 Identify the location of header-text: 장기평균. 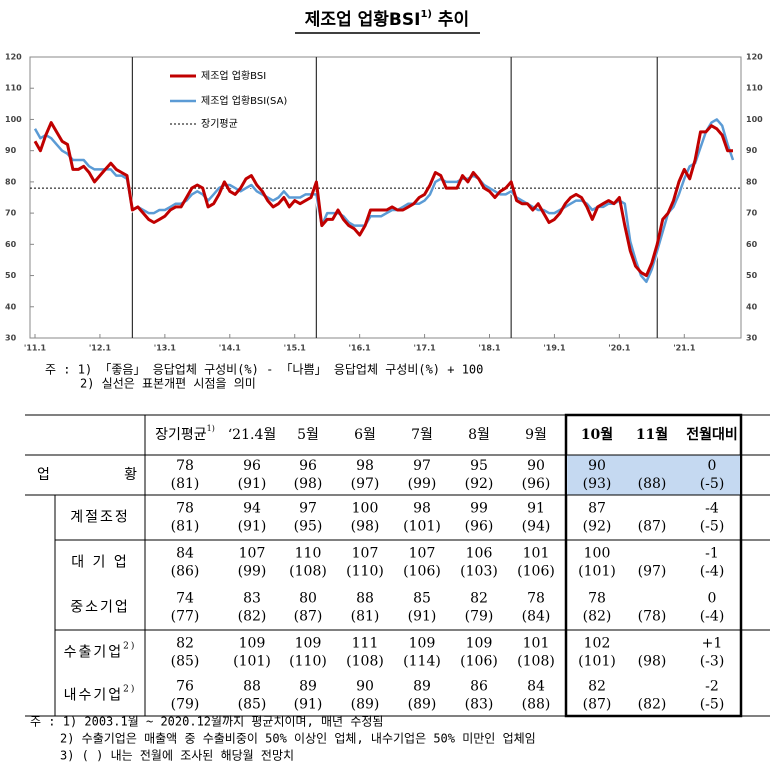
(181, 435).